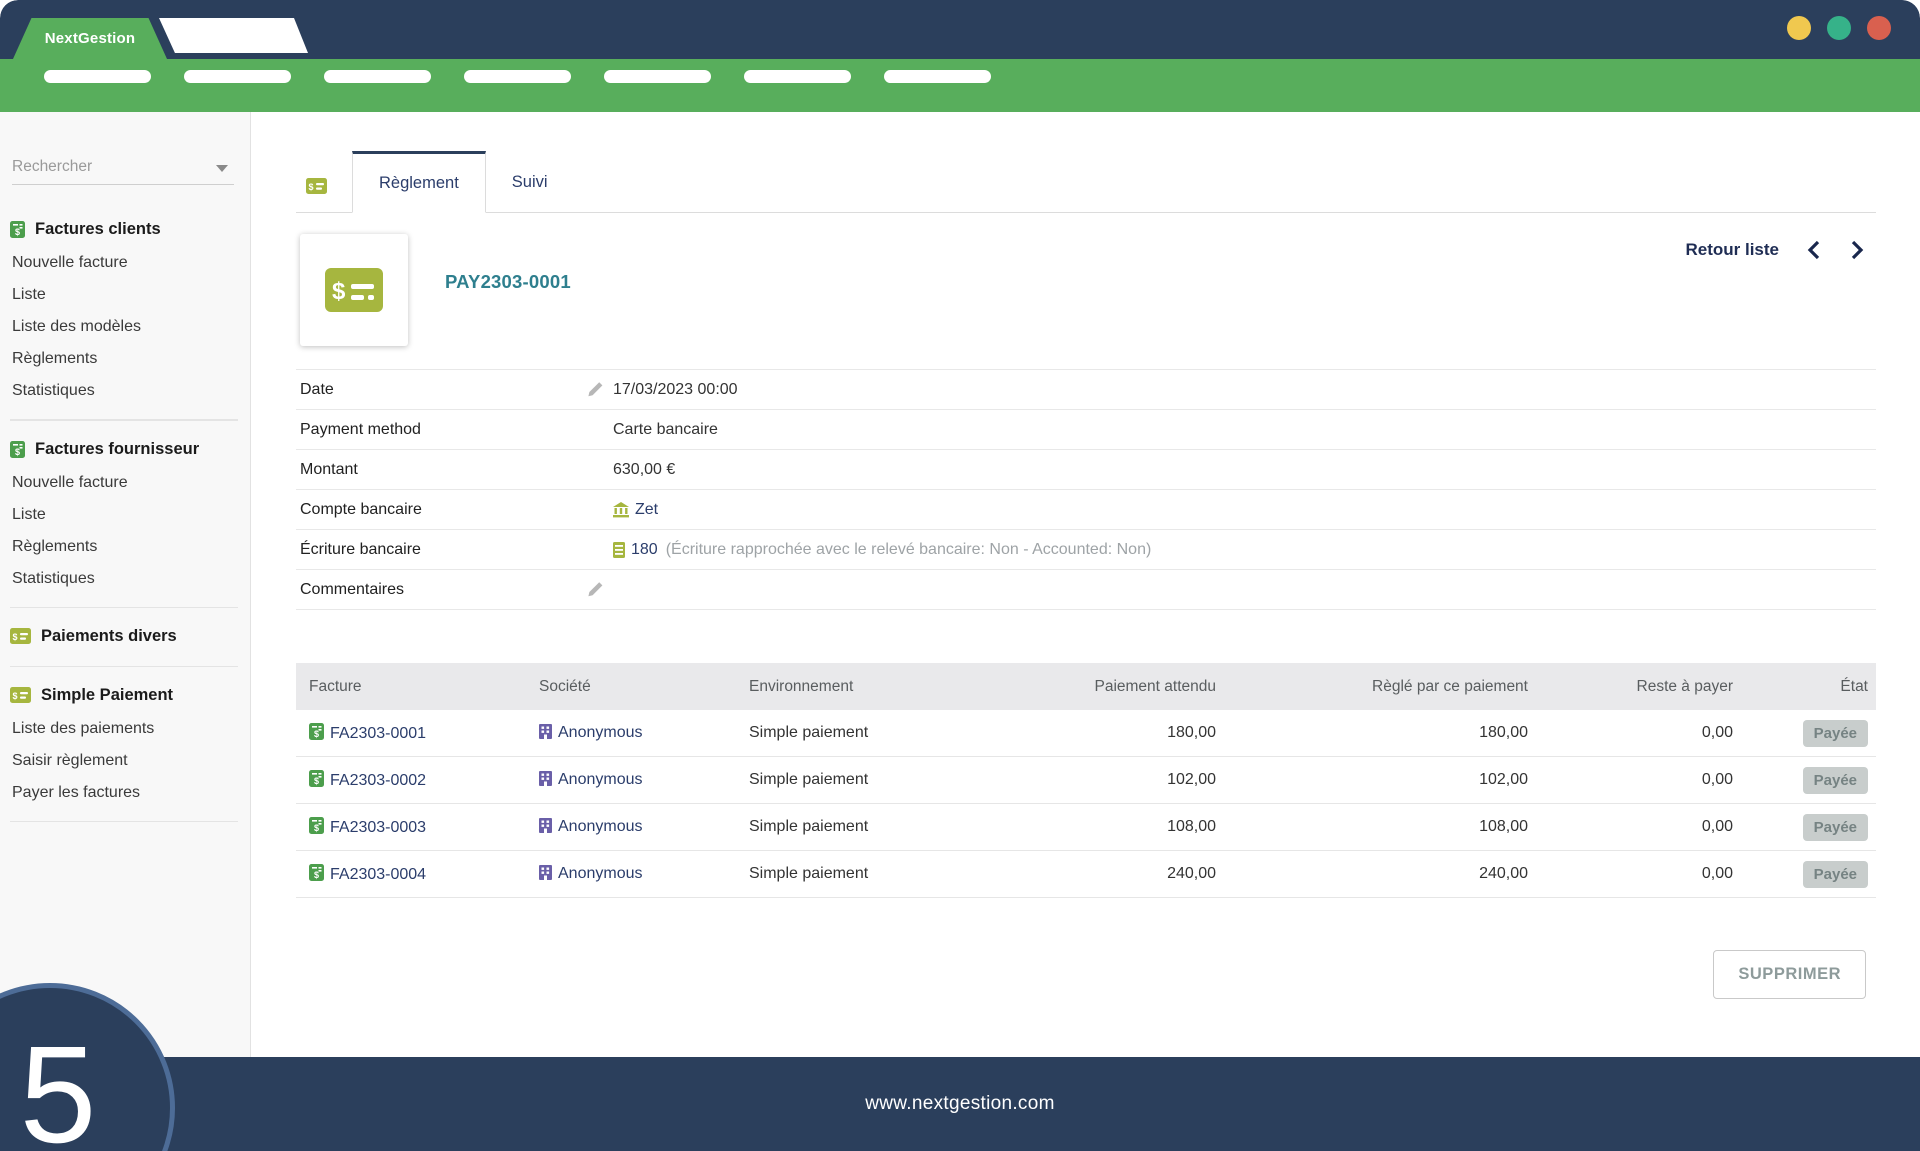 This screenshot has width=1920, height=1151. I want to click on sidebar-item-saisir-reglement: Saisir règlement, so click(70, 760).